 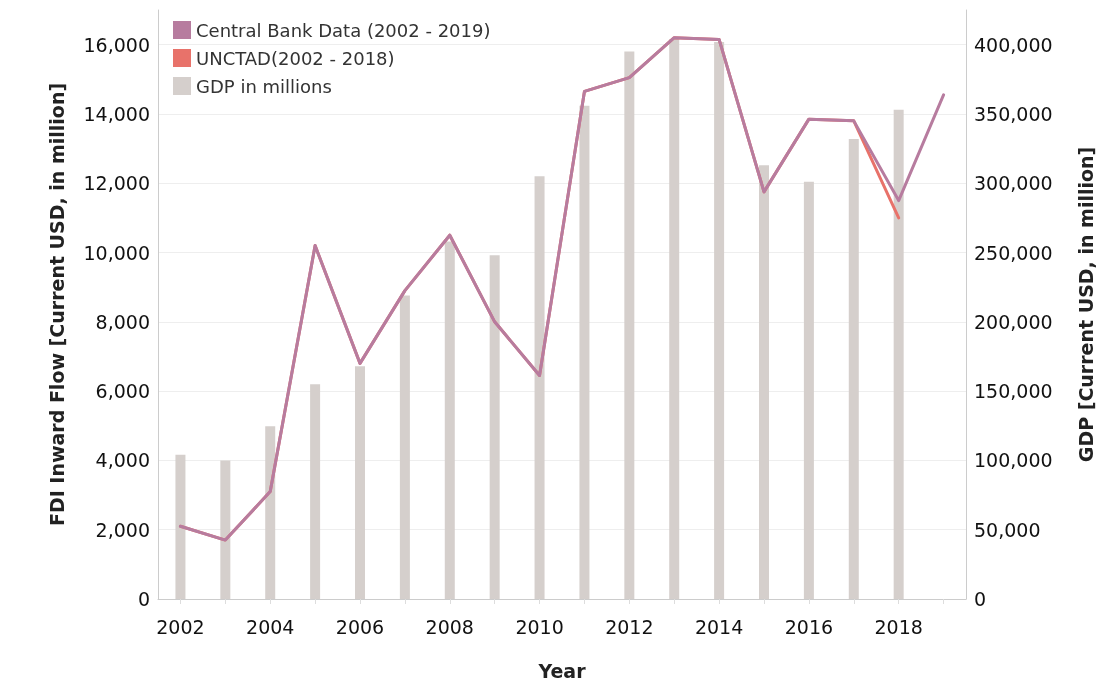 What do you see at coordinates (1085, 304) in the screenshot?
I see `y2-axis-title: GDP [Current USD, in million]` at bounding box center [1085, 304].